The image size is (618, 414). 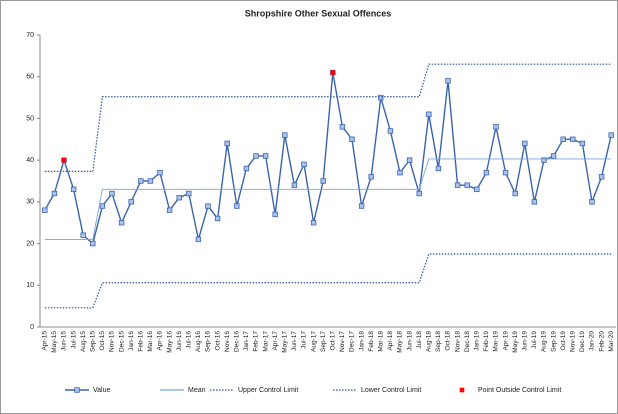 What do you see at coordinates (30, 35) in the screenshot?
I see `y-tick-label: 70` at bounding box center [30, 35].